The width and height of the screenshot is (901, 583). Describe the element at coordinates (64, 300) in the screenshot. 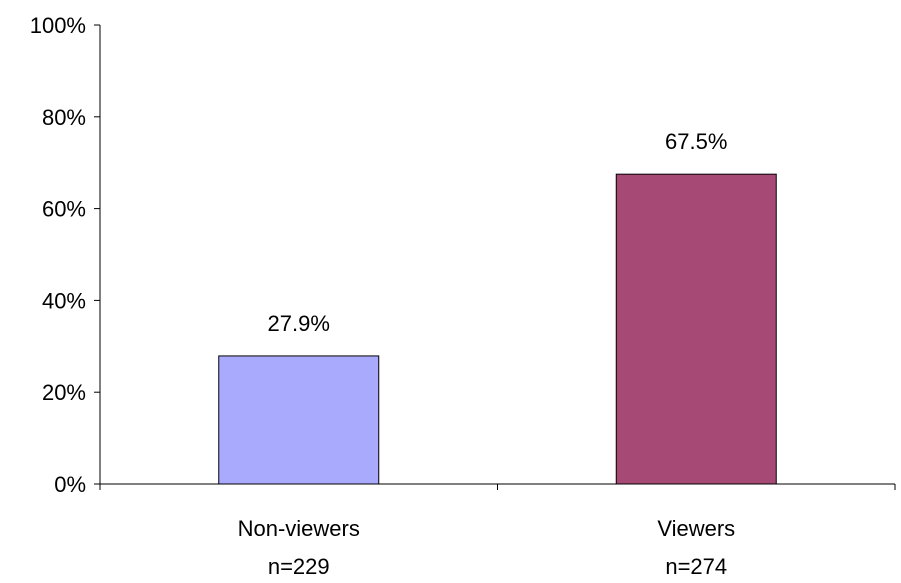

I see `y-tick-label: 40%` at that location.